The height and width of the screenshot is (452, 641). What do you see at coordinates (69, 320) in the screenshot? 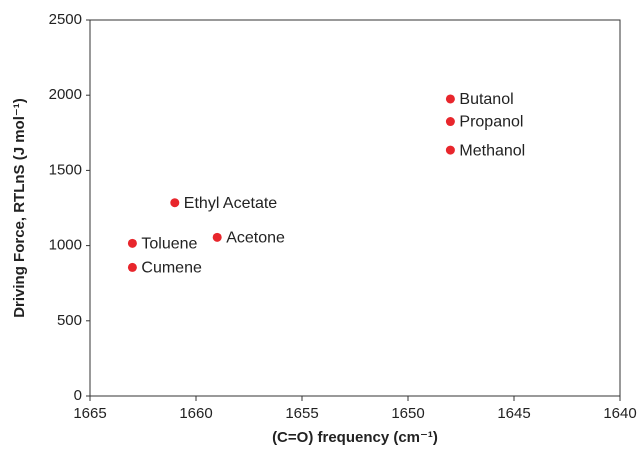
I see `y-tick-label: 500` at bounding box center [69, 320].